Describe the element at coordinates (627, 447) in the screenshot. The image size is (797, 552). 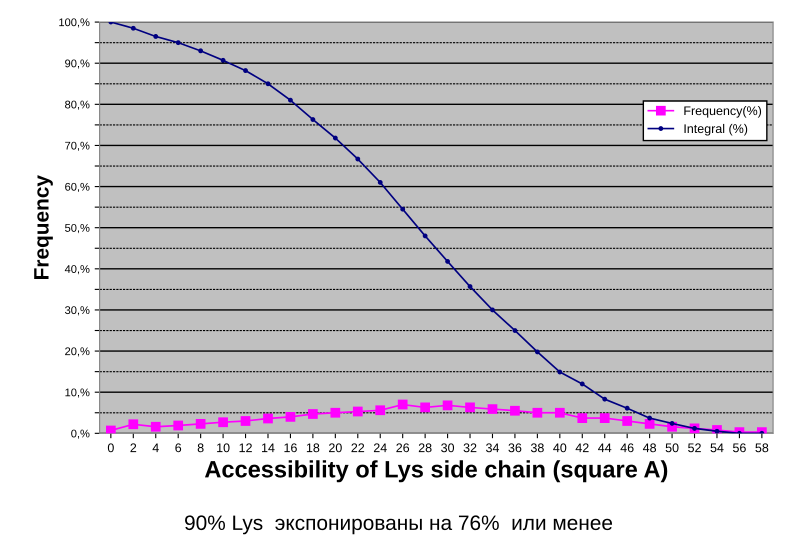
I see `x-tick-label: 46` at that location.